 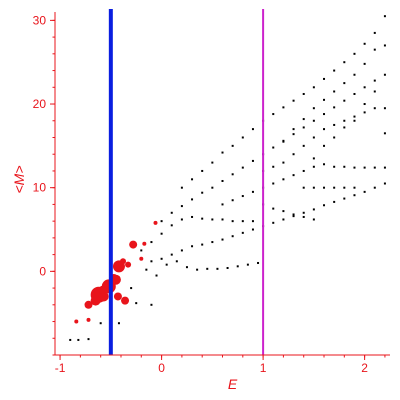 I want to click on y-tick-label: 10, so click(x=40, y=188).